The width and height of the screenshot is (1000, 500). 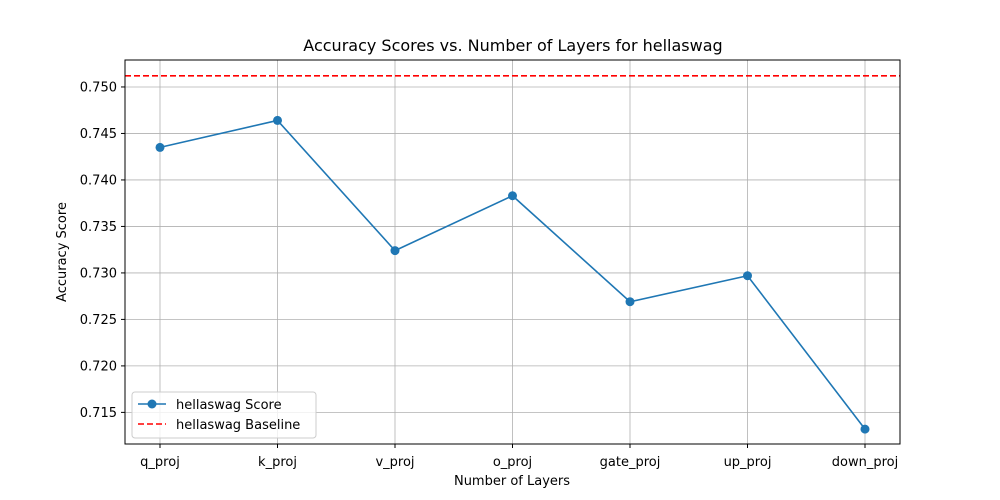 I want to click on y-tick-label: 0.715, so click(x=98, y=413).